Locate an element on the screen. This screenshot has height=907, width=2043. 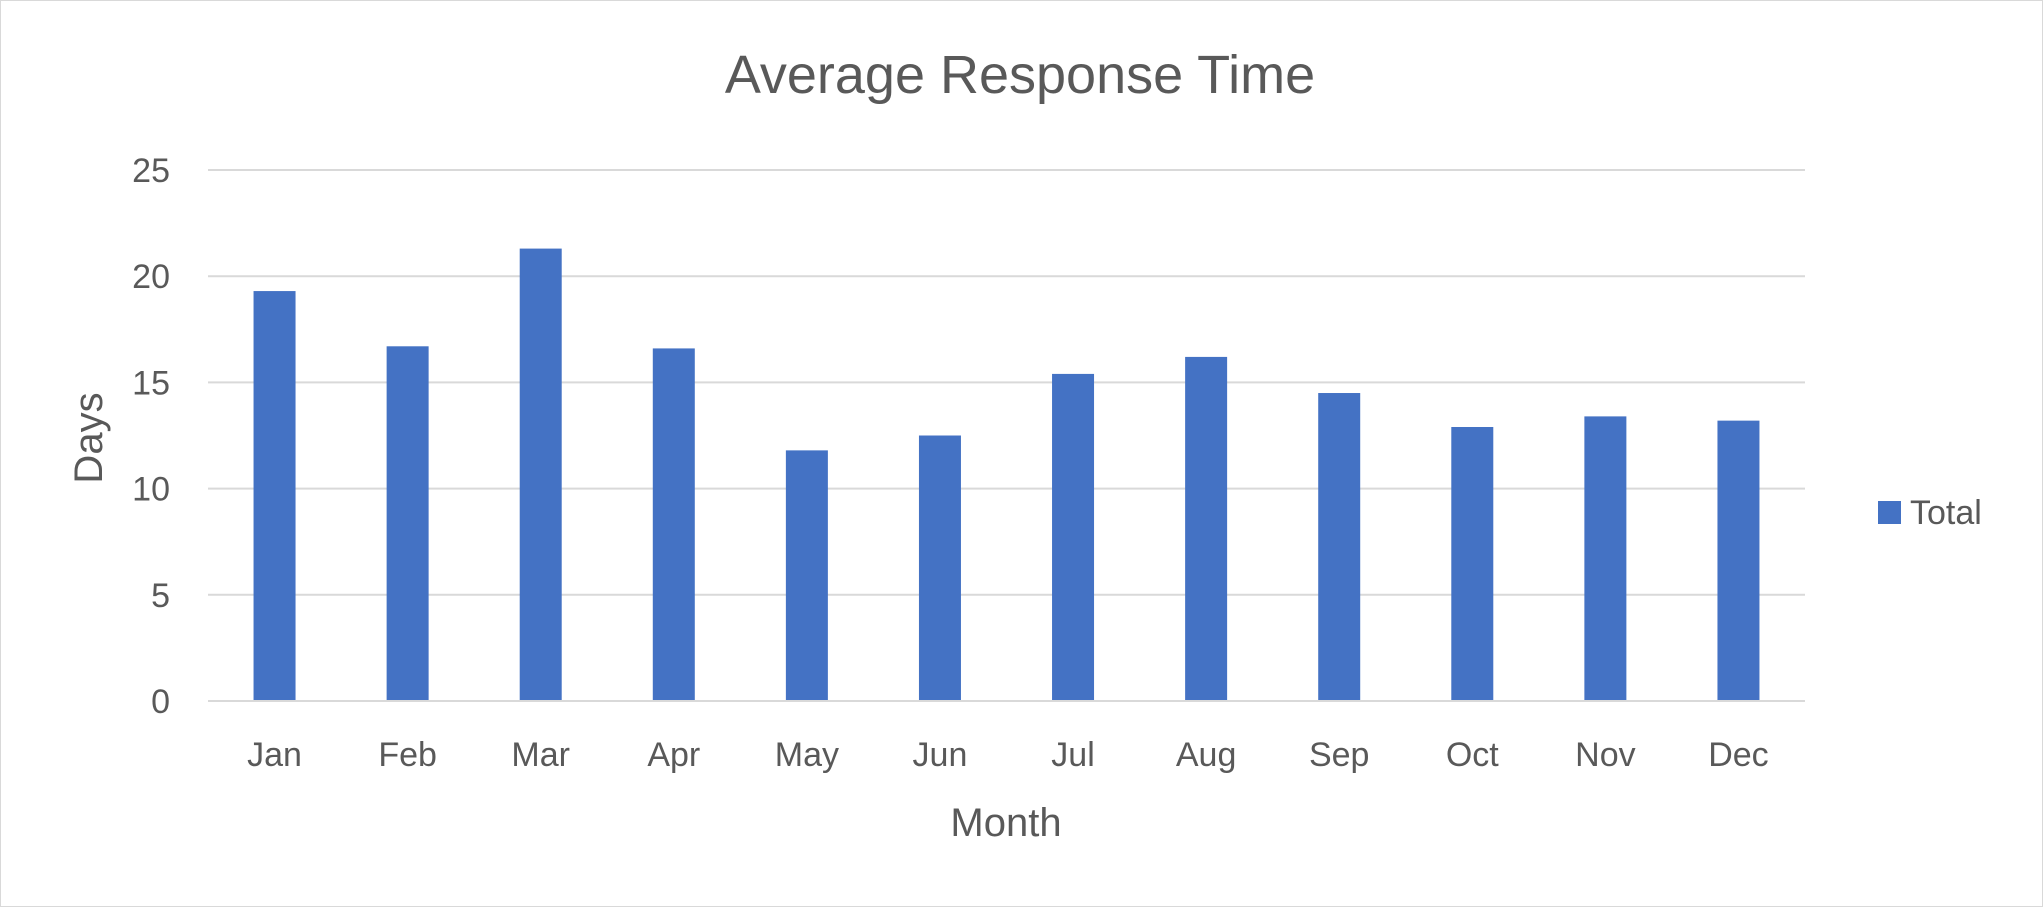
legend-label-total: Total is located at coordinates (1946, 513).